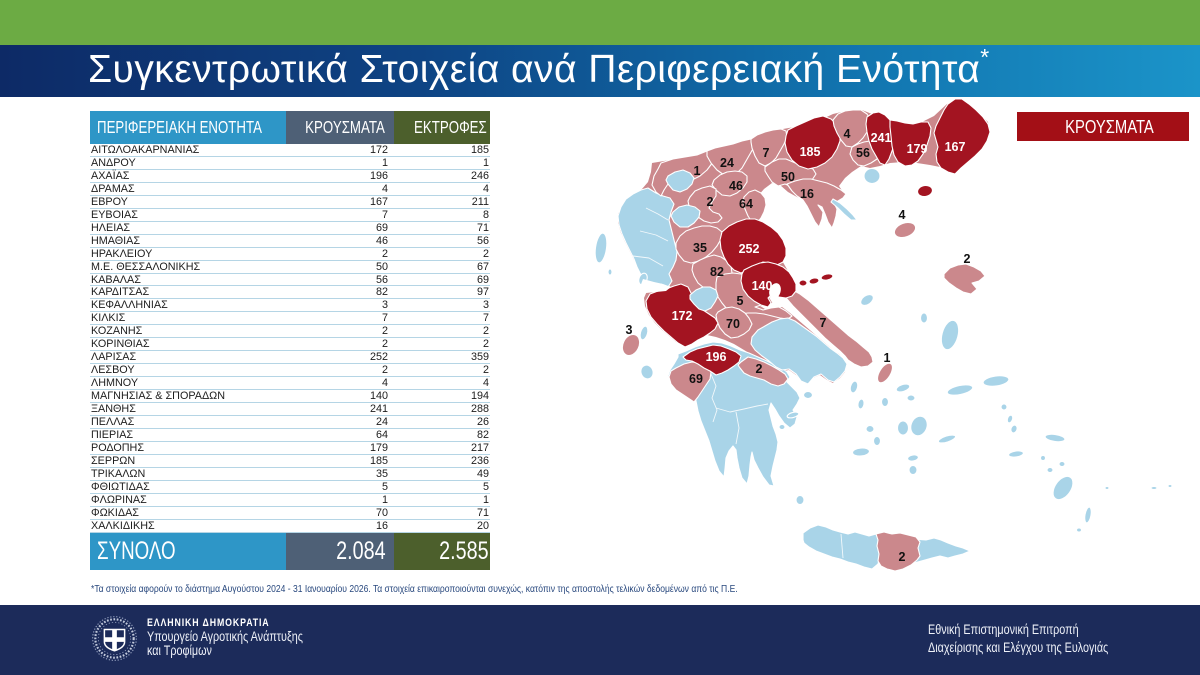  I want to click on svg-text: 69, so click(696, 379).